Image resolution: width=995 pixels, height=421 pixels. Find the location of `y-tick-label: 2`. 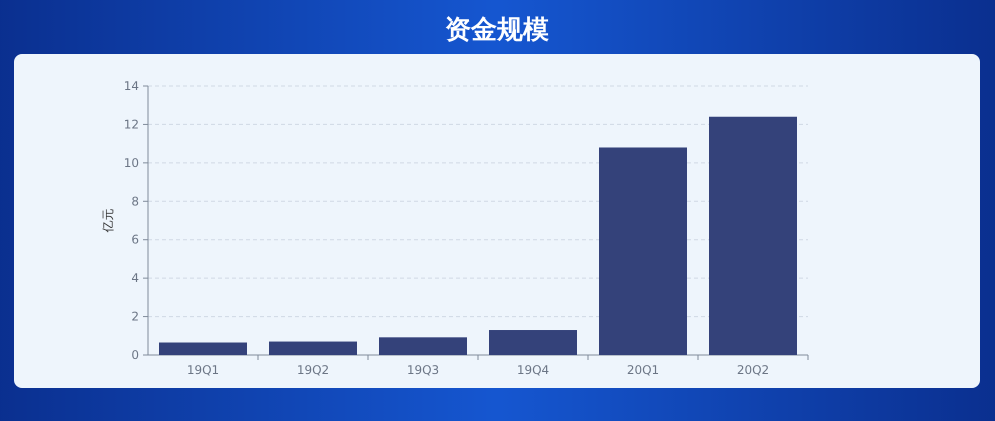

y-tick-label: 2 is located at coordinates (135, 317).